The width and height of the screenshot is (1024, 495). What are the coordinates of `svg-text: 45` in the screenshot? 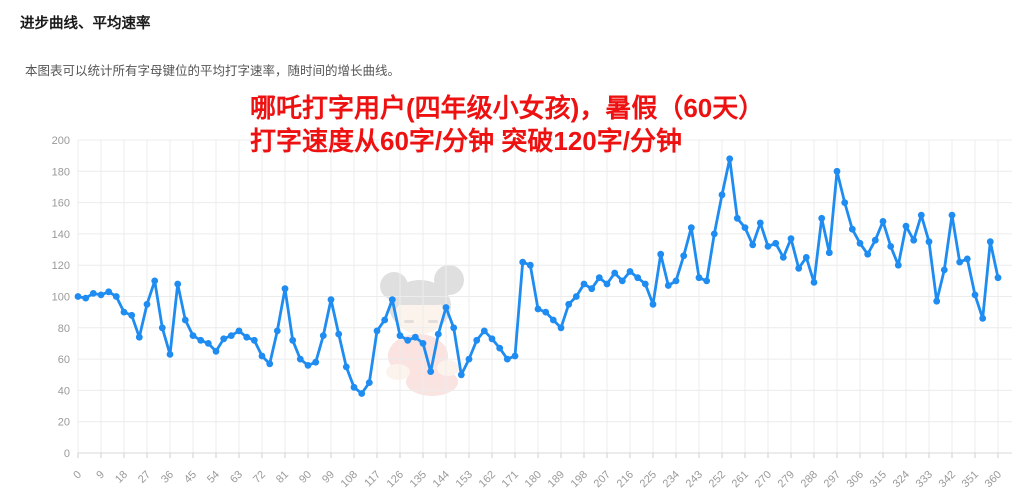 It's located at (190, 477).